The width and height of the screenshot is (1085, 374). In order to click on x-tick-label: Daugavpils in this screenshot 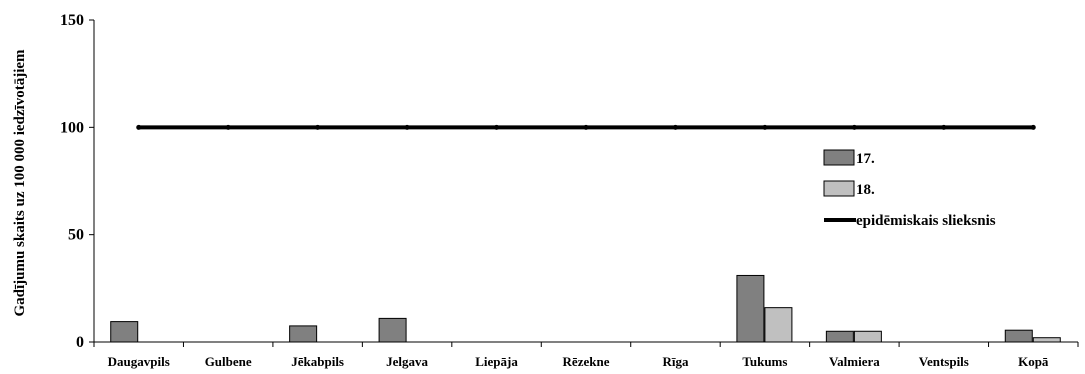, I will do `click(139, 361)`.